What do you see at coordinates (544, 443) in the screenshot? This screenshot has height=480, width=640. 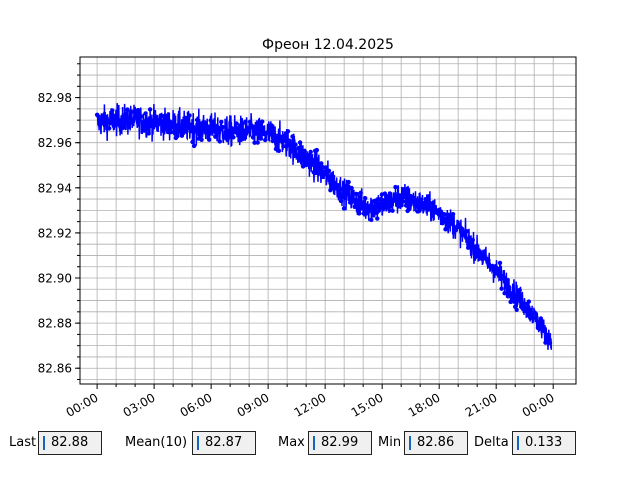 I see `stat-delta-value: 0.133` at bounding box center [544, 443].